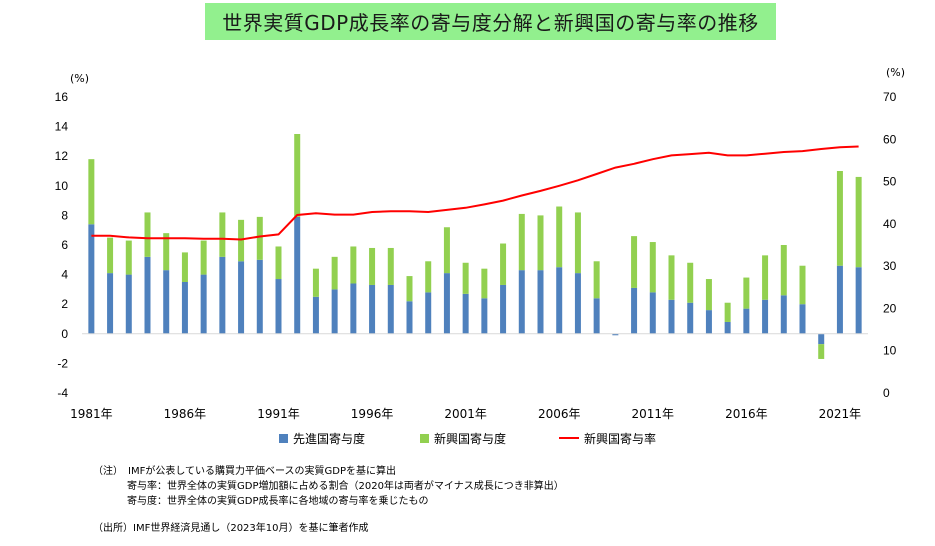  Describe the element at coordinates (64, 334) in the screenshot. I see `left-tick-label: 0` at that location.